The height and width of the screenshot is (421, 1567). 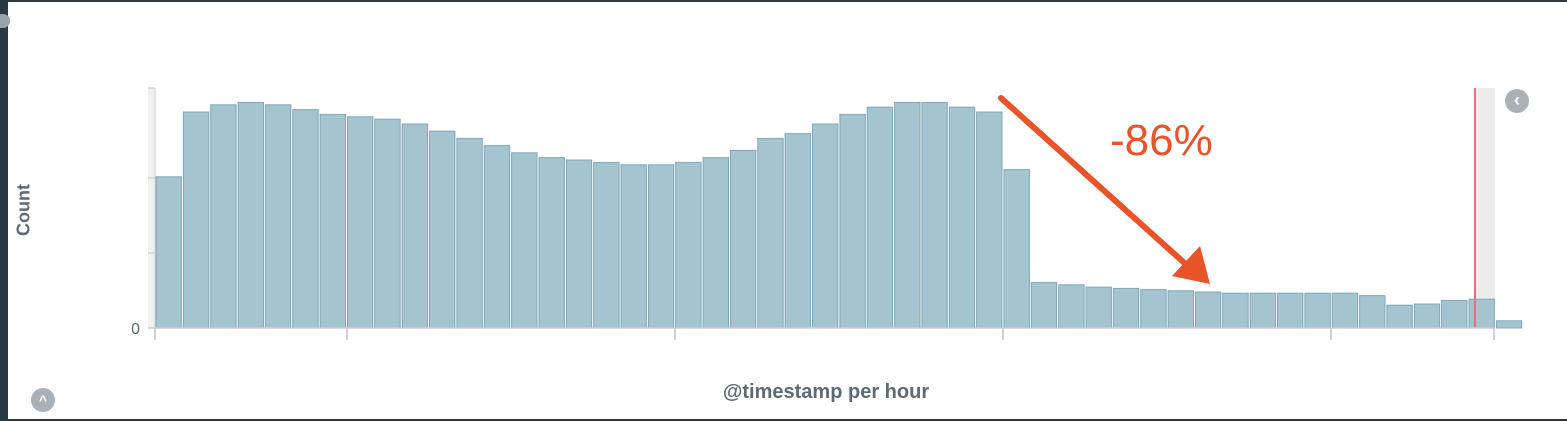 I want to click on arrow-shaft, so click(x=1095, y=183).